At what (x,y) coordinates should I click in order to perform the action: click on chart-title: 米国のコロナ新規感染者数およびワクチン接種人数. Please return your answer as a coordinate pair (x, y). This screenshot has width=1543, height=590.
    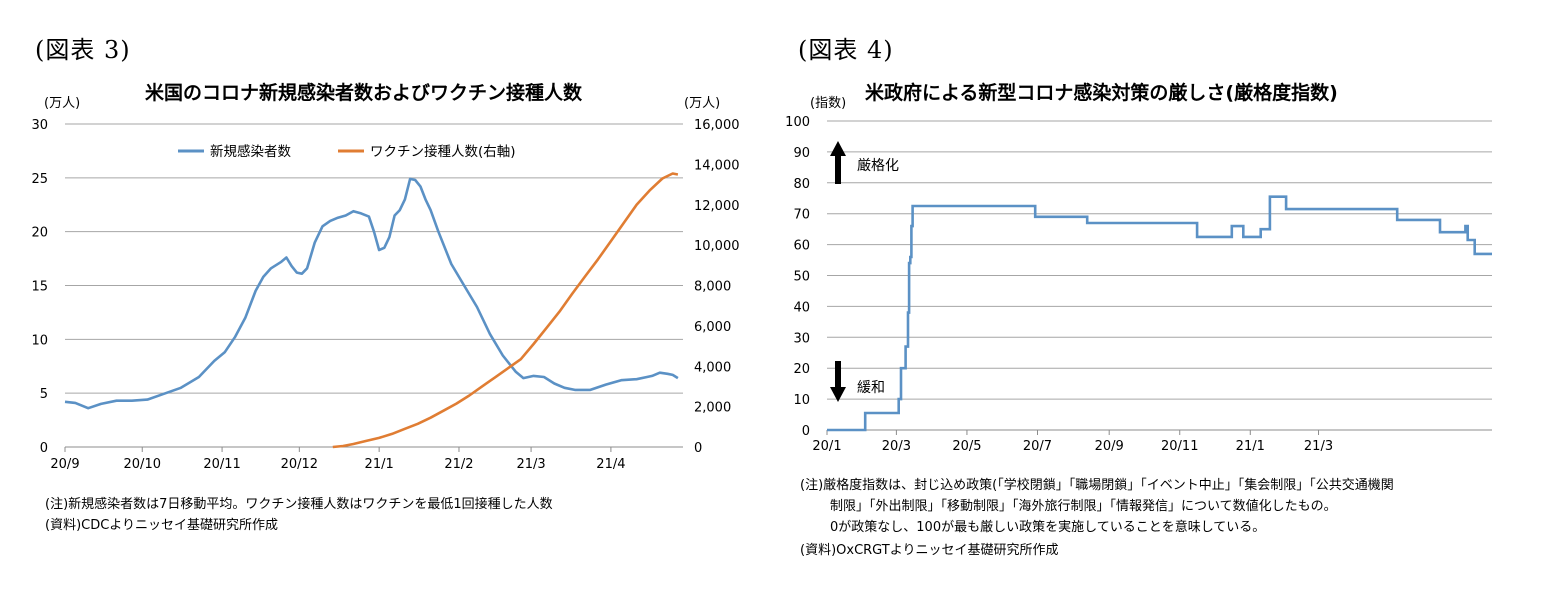
    Looking at the image, I should click on (364, 93).